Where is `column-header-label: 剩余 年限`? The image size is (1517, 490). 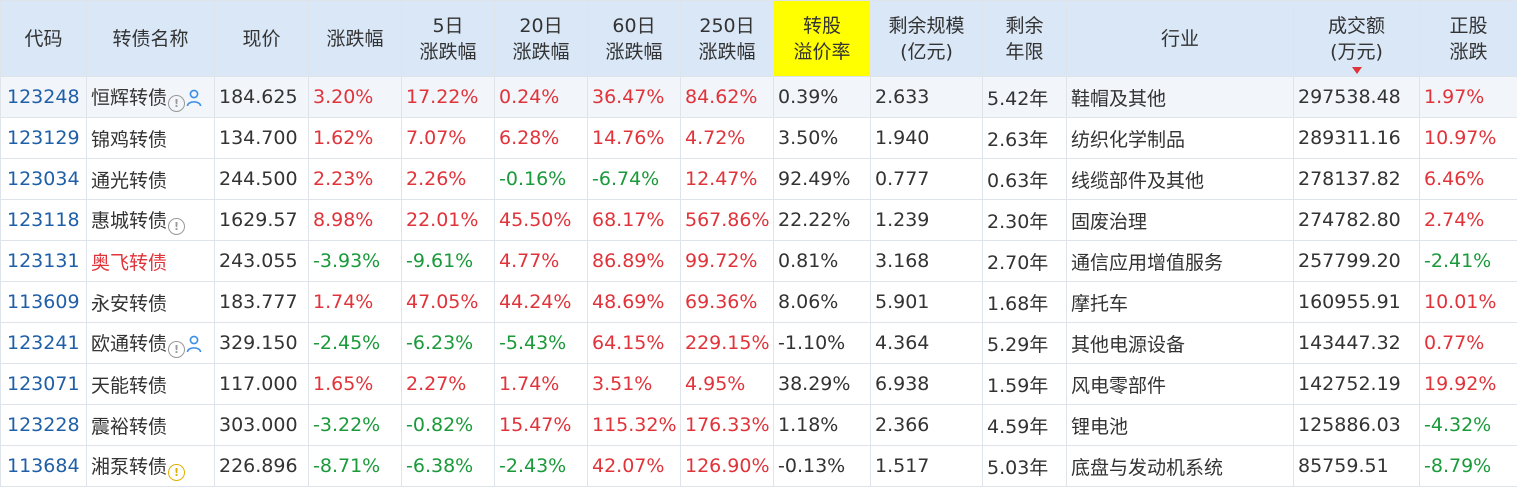
column-header-label: 剩余 年限 is located at coordinates (1024, 38).